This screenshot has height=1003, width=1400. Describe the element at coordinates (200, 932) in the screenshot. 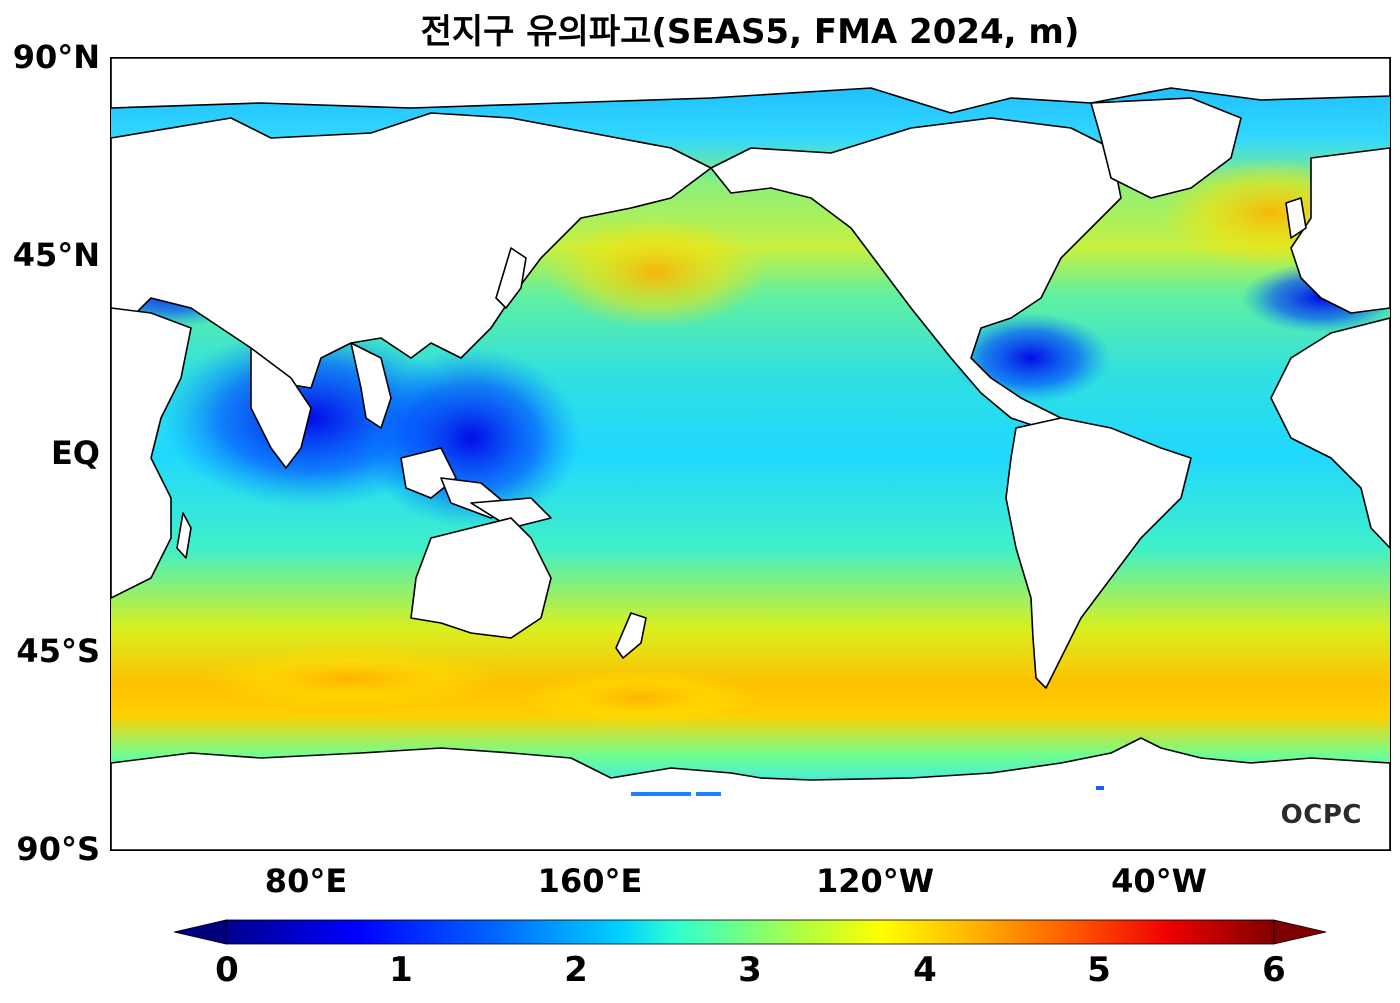

I see `colorbar-min-extend` at that location.